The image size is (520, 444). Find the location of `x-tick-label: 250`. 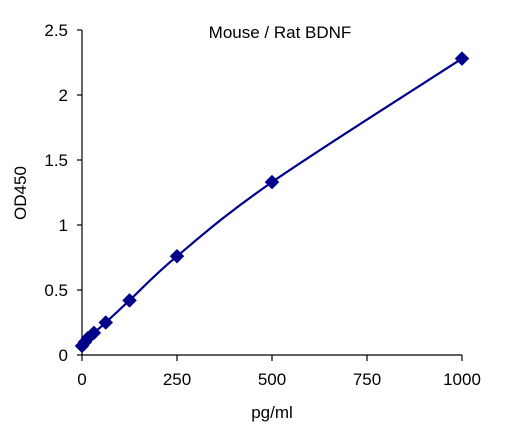

x-tick-label: 250 is located at coordinates (177, 379).